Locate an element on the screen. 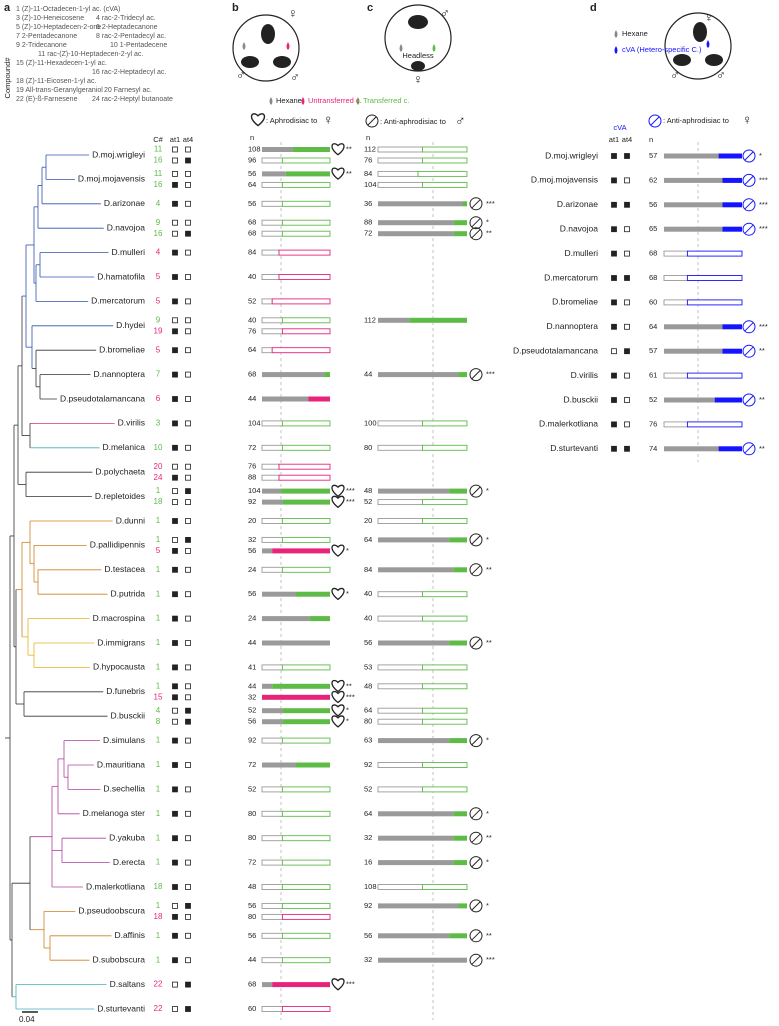 Image resolution: width=779 pixels, height=1026 pixels. sample-size: 76 is located at coordinates (252, 466).